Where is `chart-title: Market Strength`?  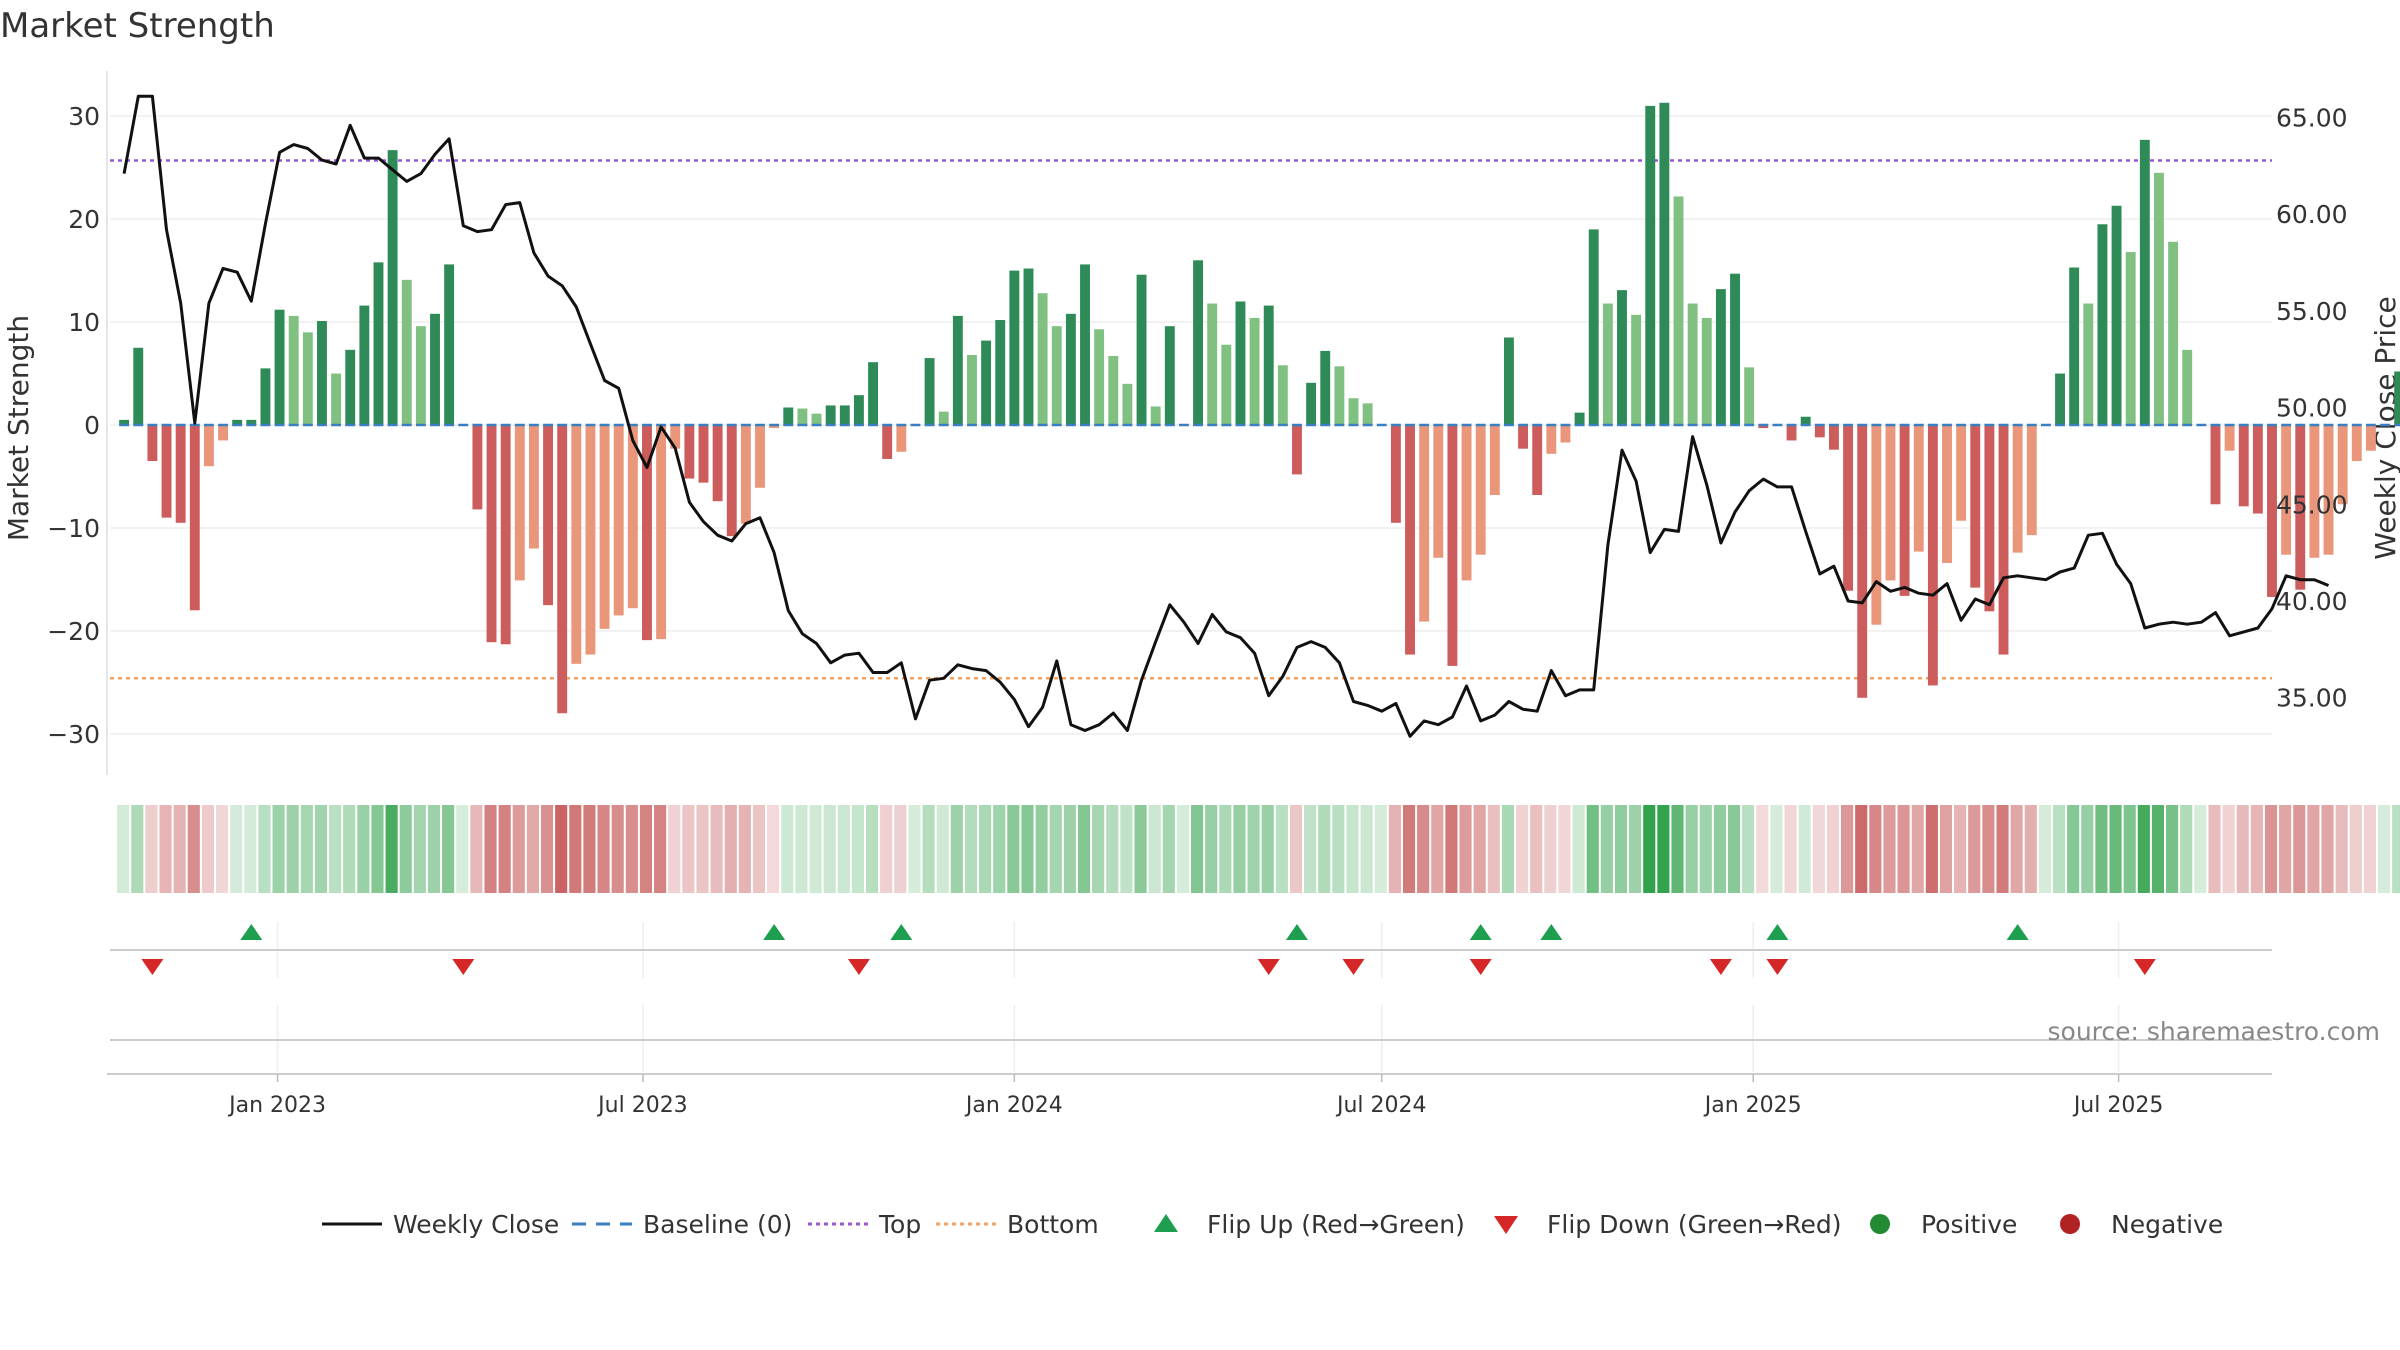
chart-title: Market Strength is located at coordinates (137, 26).